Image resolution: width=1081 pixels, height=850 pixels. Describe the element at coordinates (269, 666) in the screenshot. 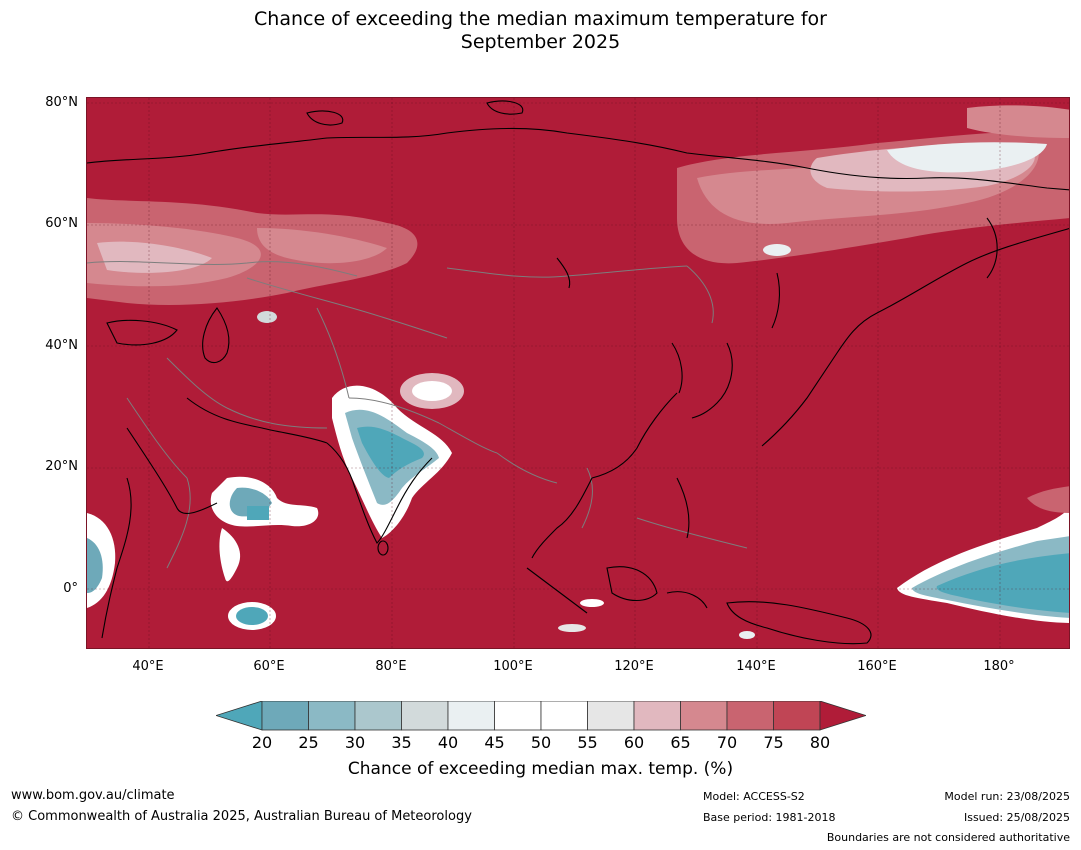

I see `lon-label-60e: 60°E` at that location.